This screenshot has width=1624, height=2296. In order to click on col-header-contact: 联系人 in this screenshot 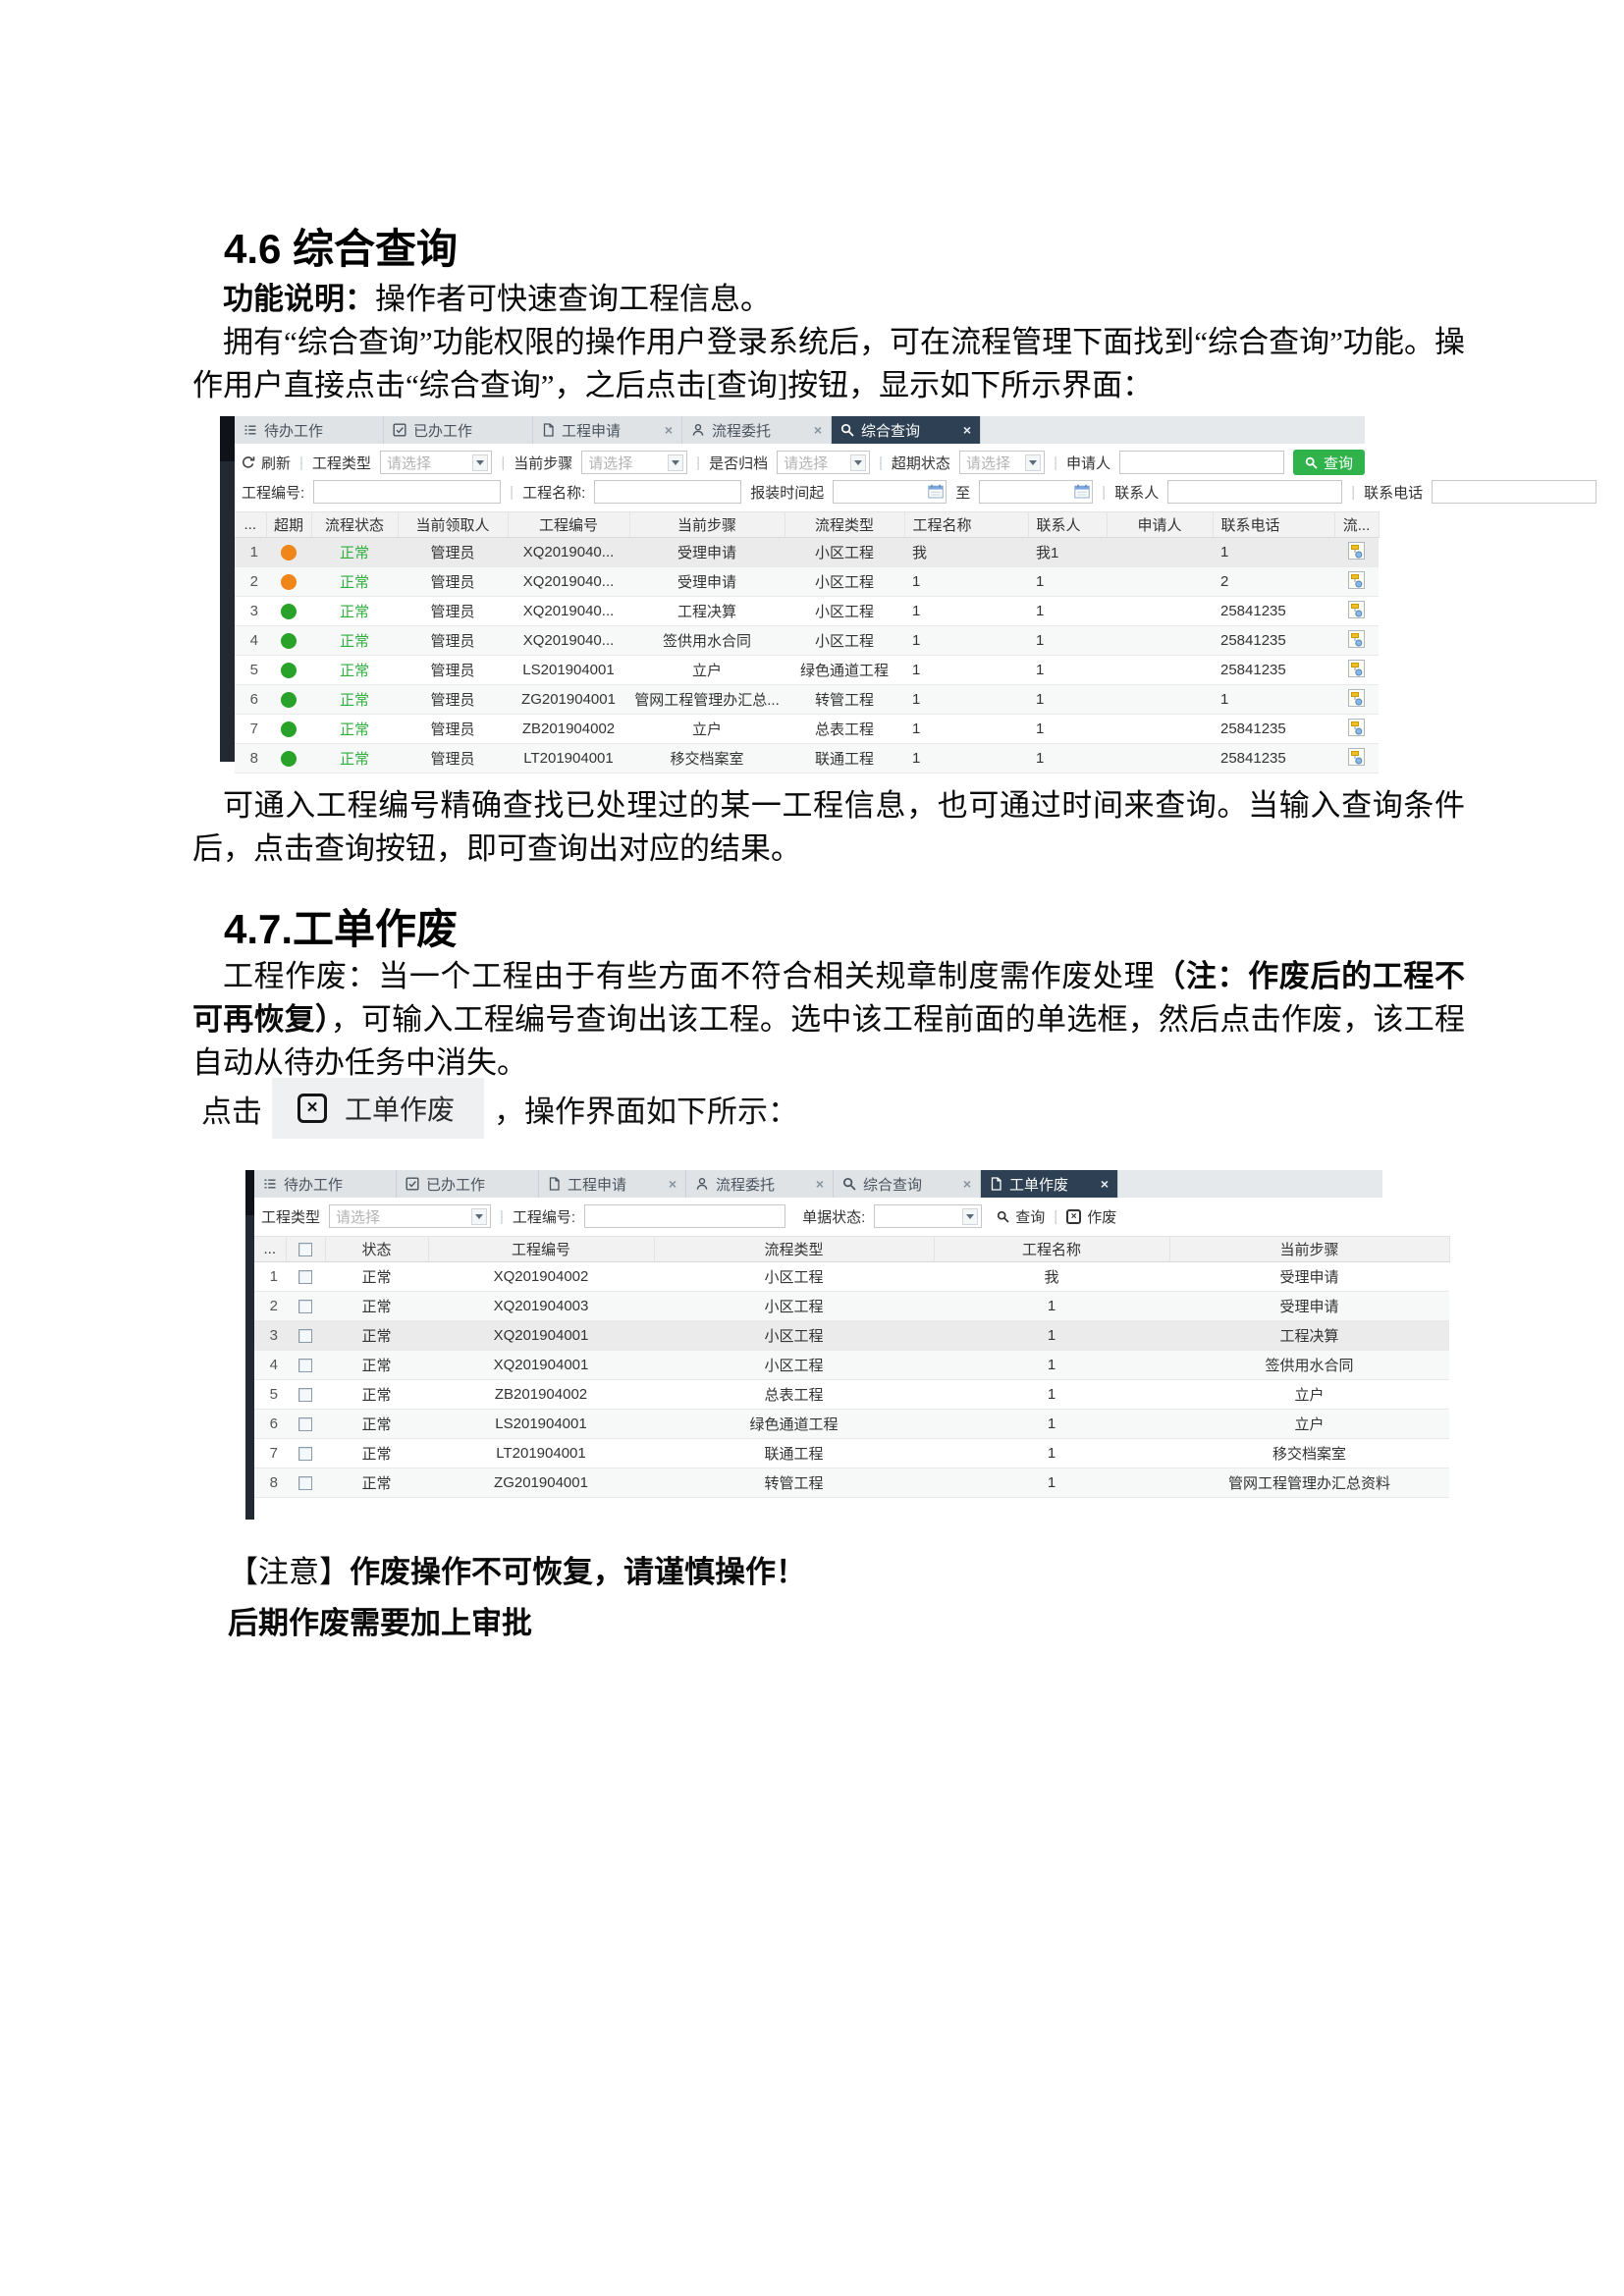, I will do `click(1068, 524)`.